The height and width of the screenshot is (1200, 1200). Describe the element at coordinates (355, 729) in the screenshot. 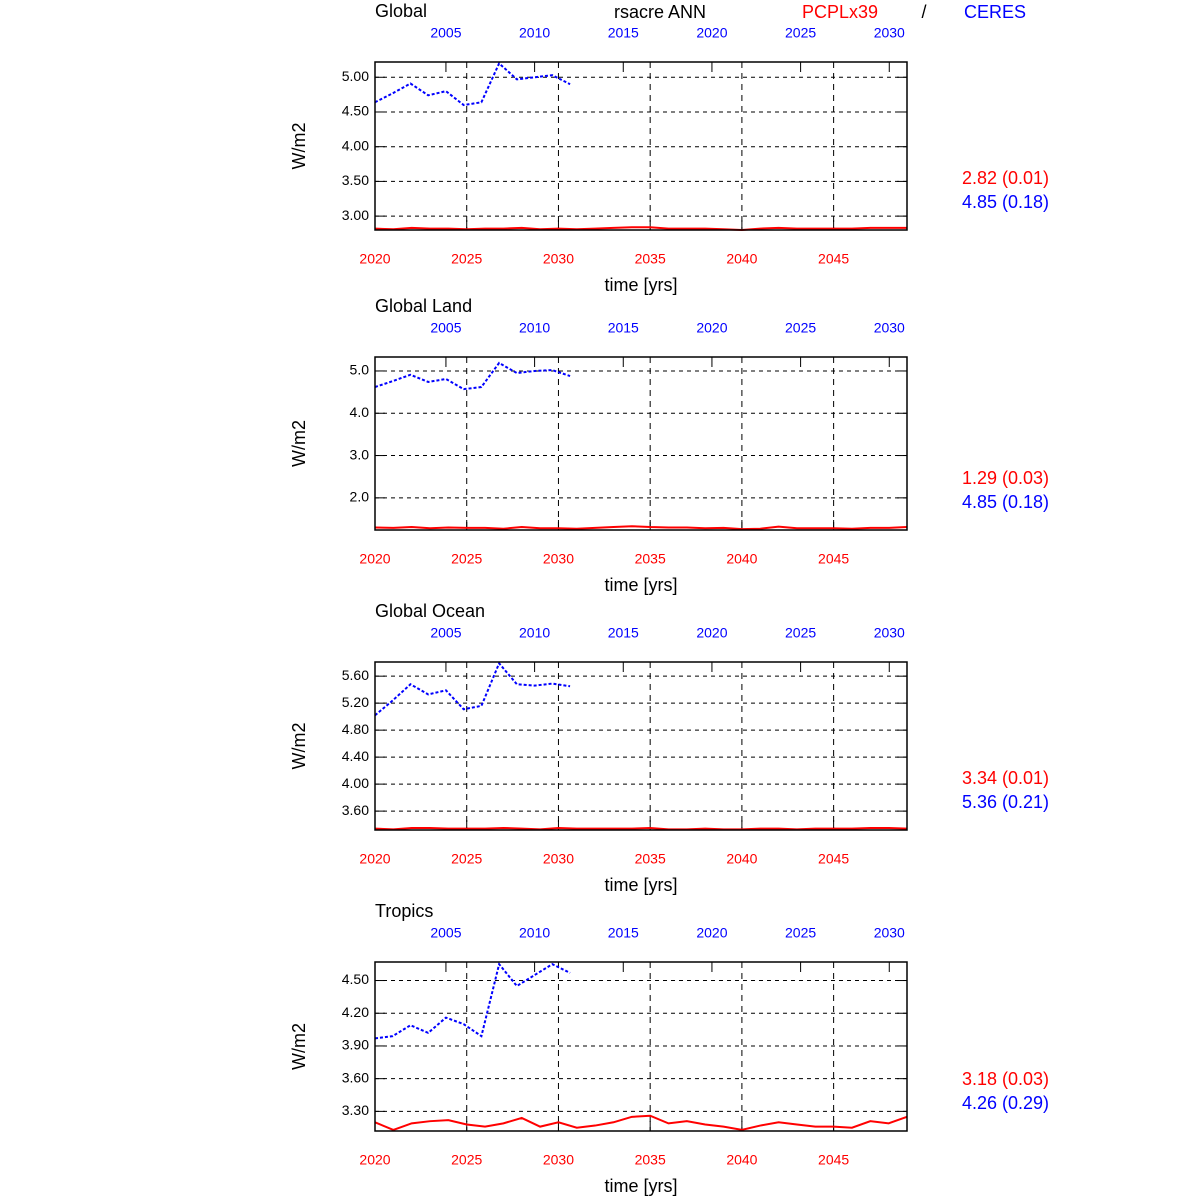

I see `y-tick-label: 4.80` at that location.